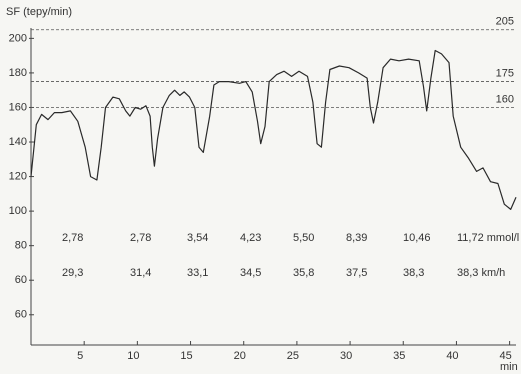  Describe the element at coordinates (505, 22) in the screenshot. I see `reference-label: 205` at that location.